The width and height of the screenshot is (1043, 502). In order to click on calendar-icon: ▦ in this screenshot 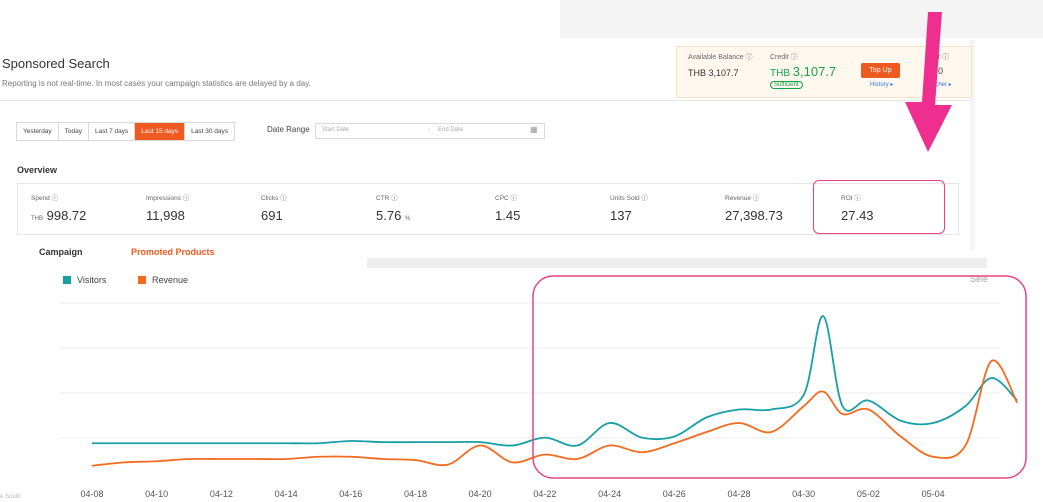, I will do `click(534, 129)`.